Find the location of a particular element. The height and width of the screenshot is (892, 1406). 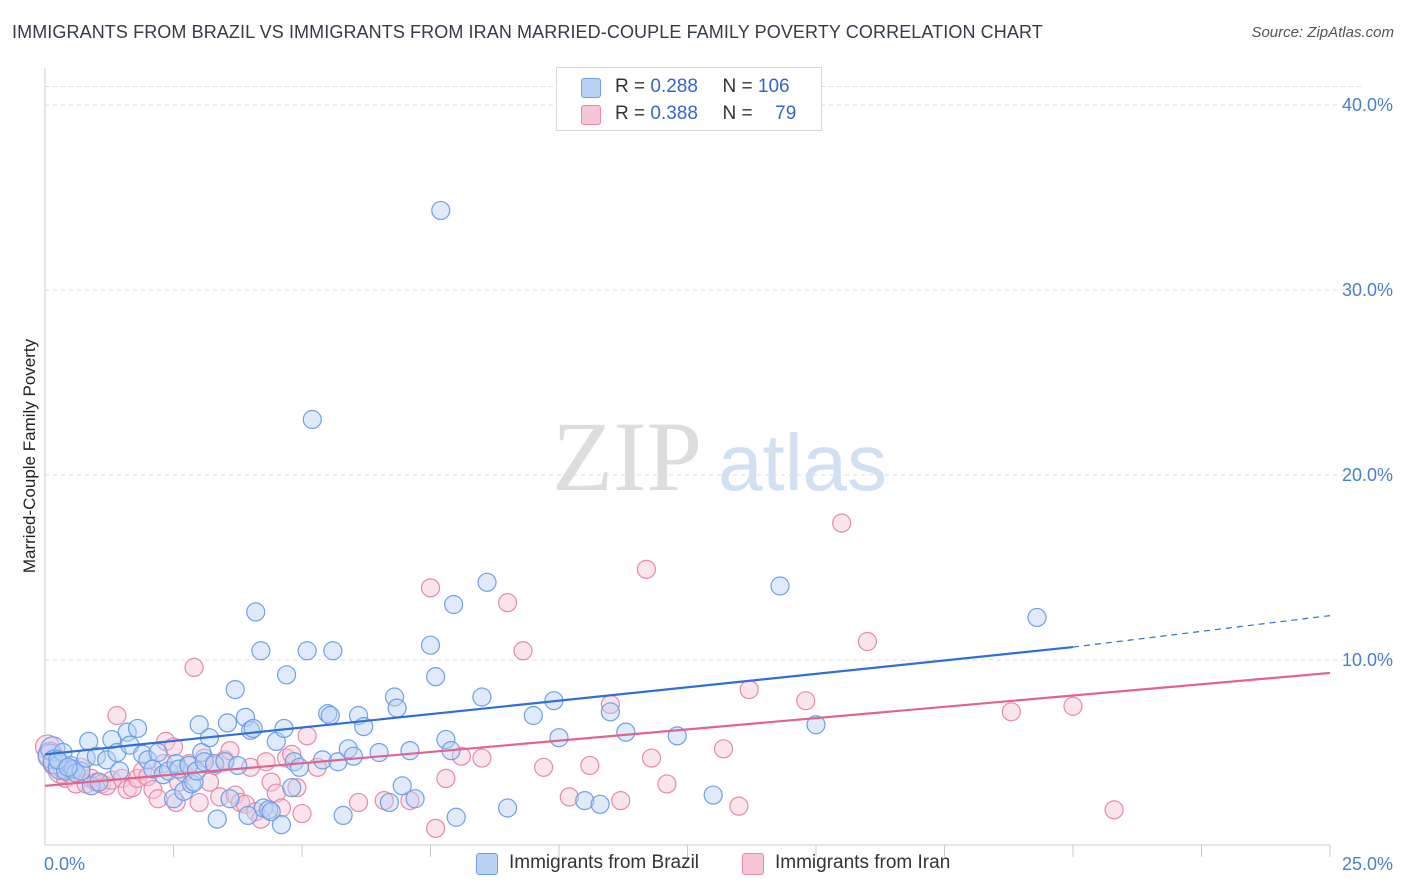

x-ticks is located at coordinates (752, 851).